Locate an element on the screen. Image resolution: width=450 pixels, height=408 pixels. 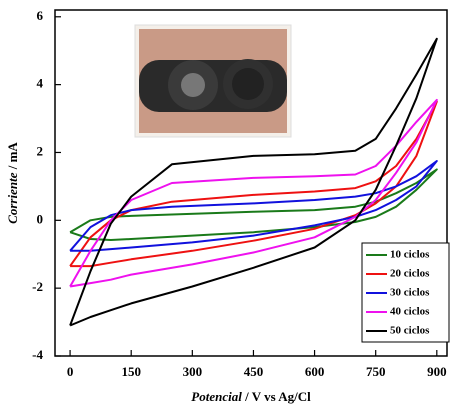
legend-label: 40 ciclos is located at coordinates (410, 312).